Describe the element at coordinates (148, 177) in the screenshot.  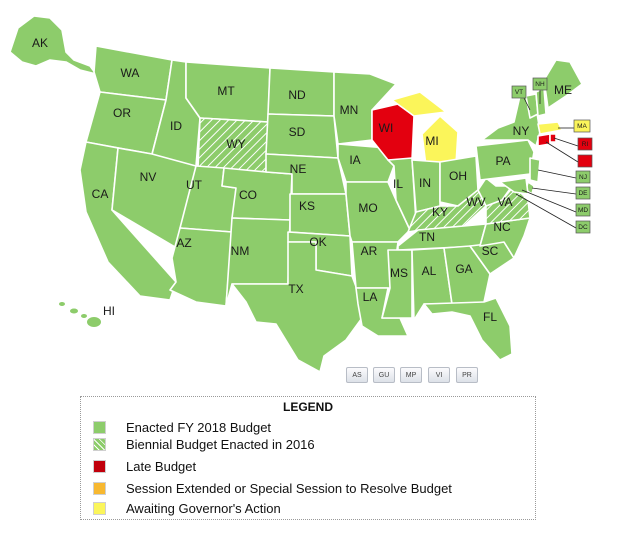
I see `state-label-NV: NV` at that location.